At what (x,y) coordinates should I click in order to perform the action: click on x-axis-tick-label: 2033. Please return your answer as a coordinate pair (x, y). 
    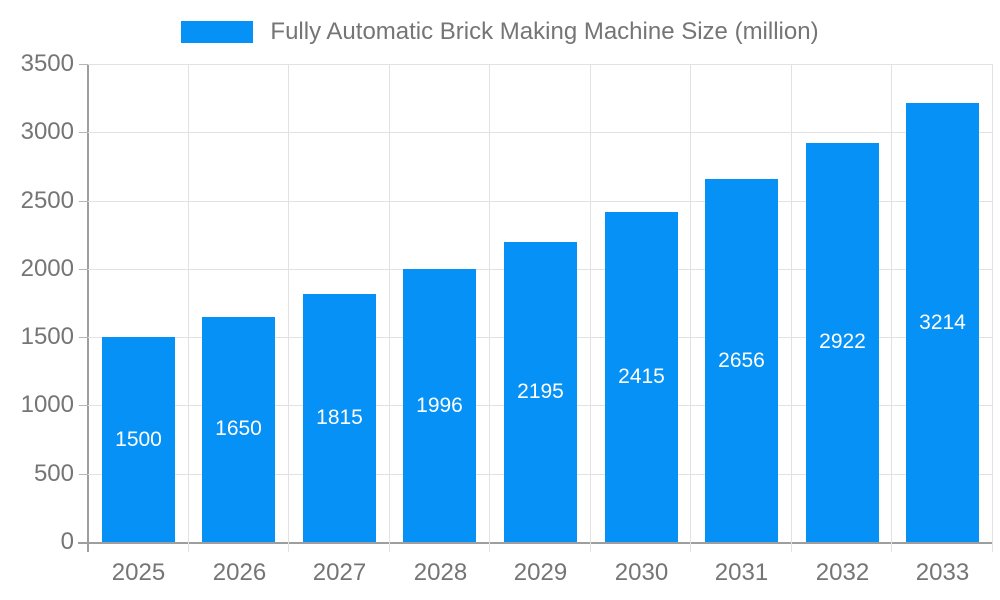
    Looking at the image, I should click on (942, 572).